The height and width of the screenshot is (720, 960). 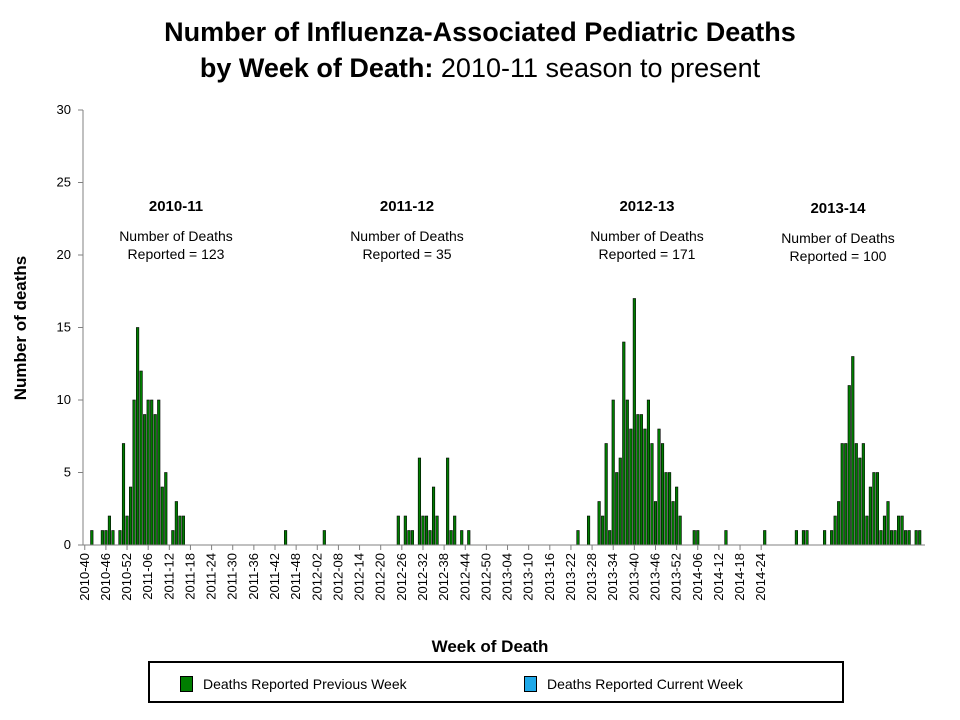 I want to click on x-tick-label: 2012-08, so click(x=337, y=577).